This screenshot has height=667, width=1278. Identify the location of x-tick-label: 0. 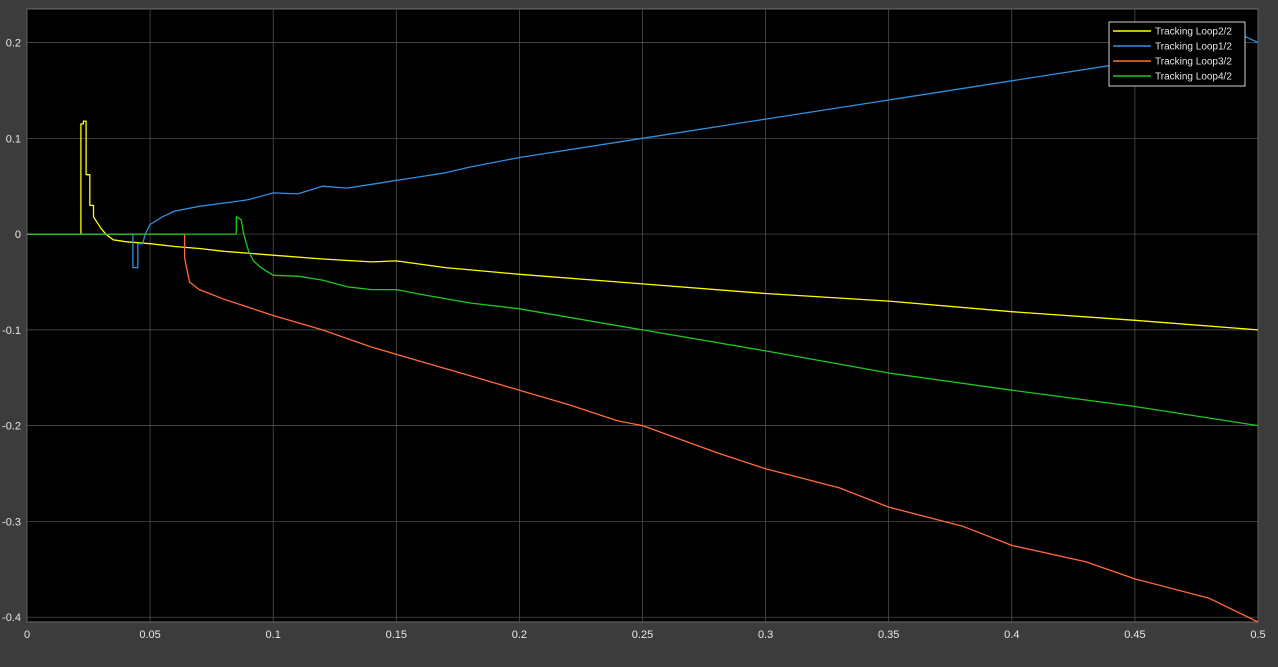
(27, 635).